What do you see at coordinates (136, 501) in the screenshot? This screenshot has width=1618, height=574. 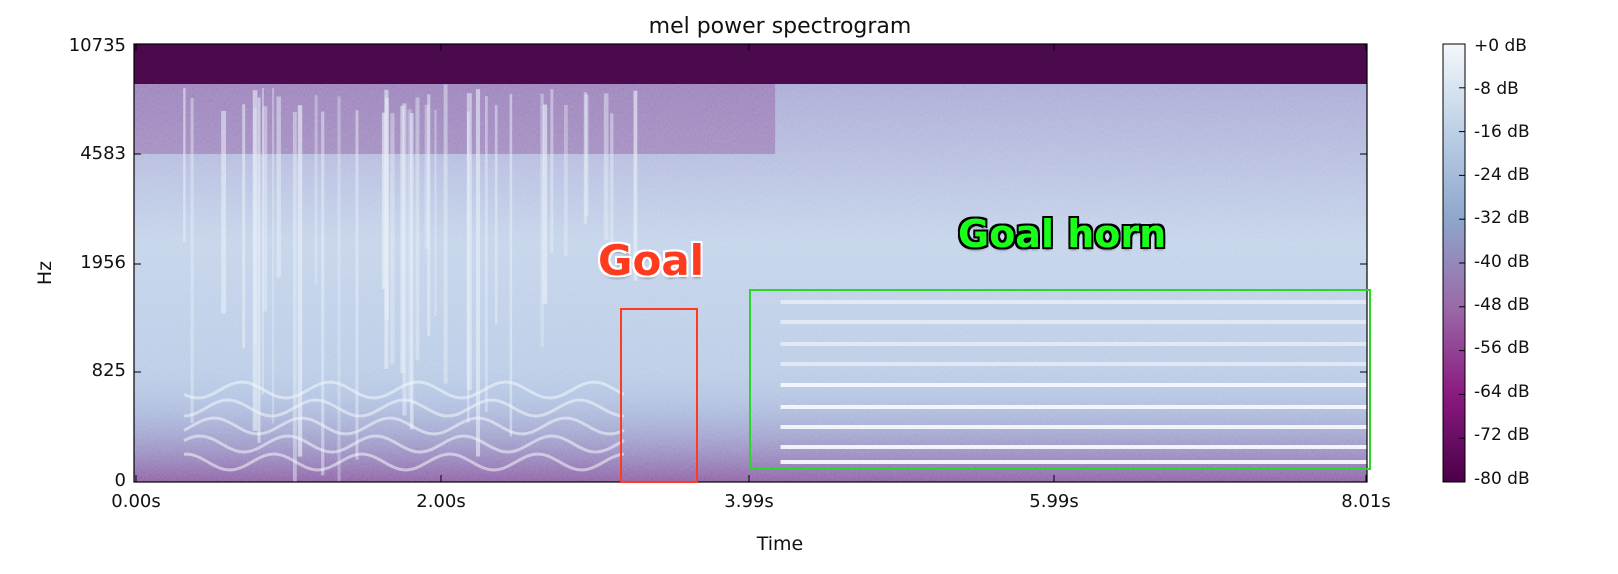 I see `x-tick-label: 0.00s` at bounding box center [136, 501].